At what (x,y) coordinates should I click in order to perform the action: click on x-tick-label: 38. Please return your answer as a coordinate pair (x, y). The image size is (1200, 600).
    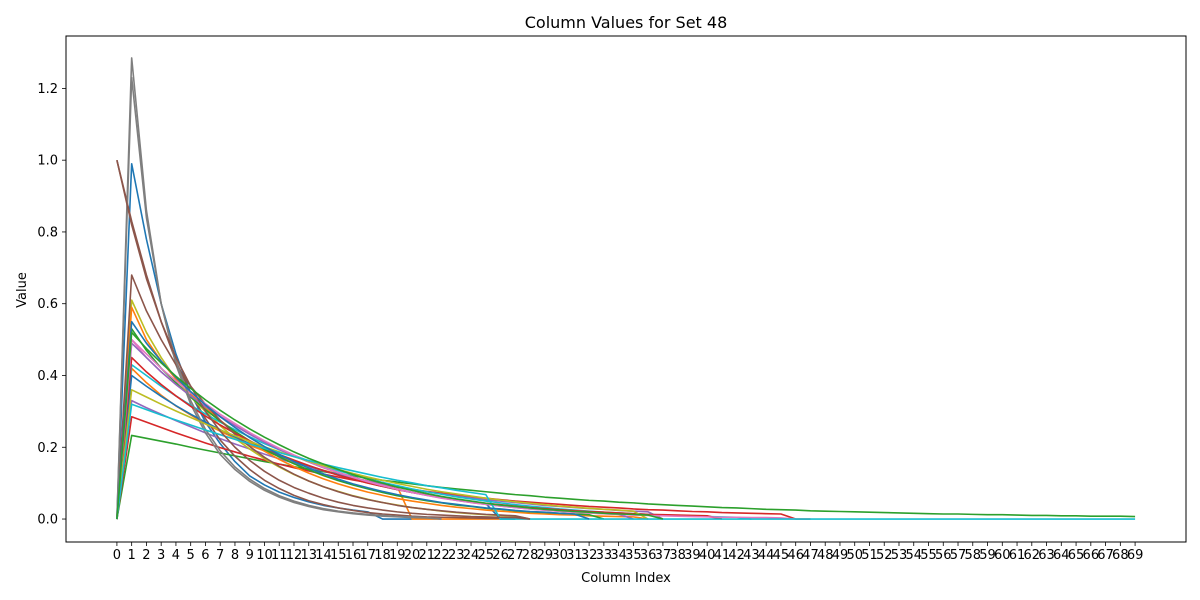
    Looking at the image, I should click on (677, 555).